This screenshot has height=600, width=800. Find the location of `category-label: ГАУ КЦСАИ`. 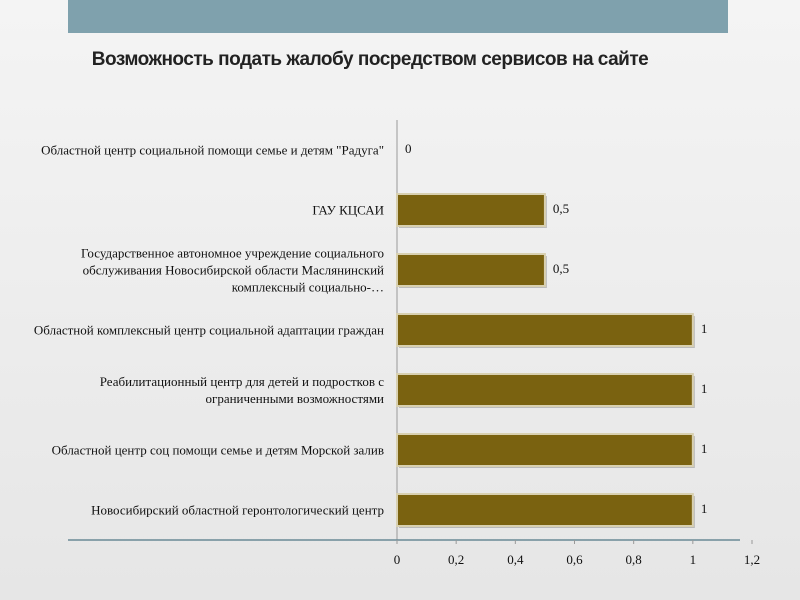

category-label: ГАУ КЦСАИ is located at coordinates (348, 210).